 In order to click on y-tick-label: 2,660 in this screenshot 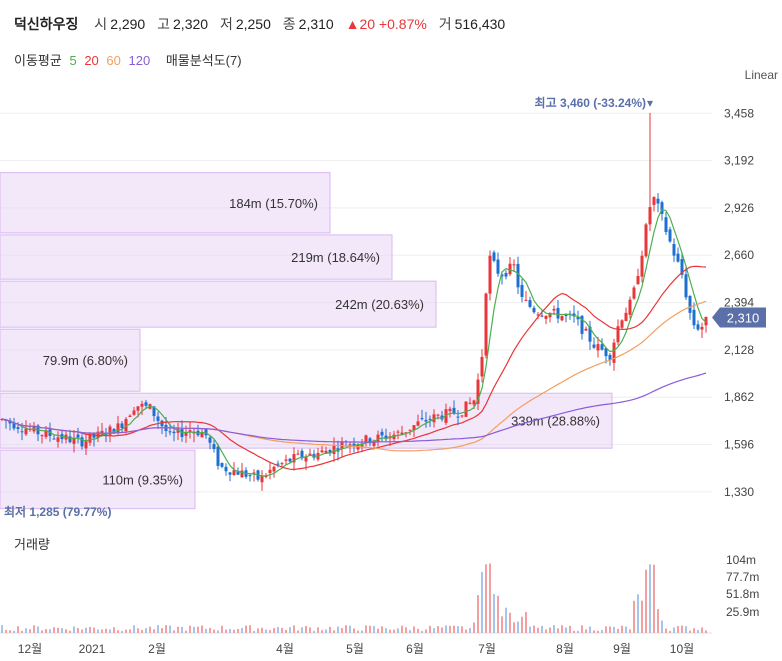, I will do `click(739, 255)`.